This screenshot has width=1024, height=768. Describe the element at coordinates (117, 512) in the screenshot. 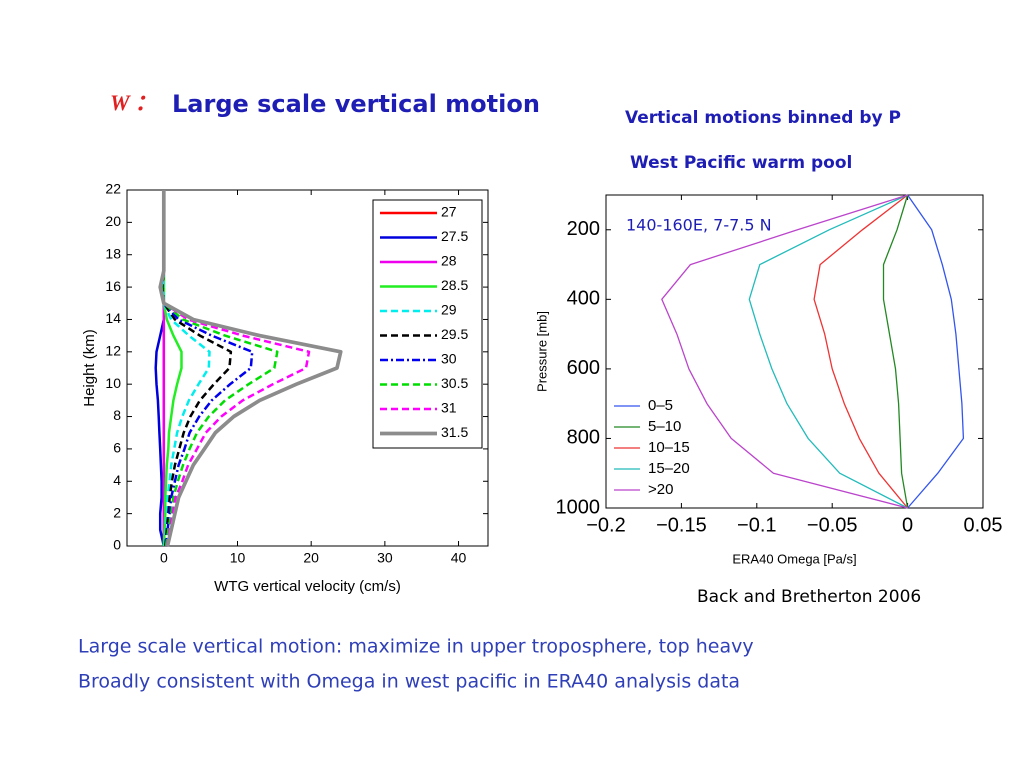

I see `y-tick-label: 2` at that location.